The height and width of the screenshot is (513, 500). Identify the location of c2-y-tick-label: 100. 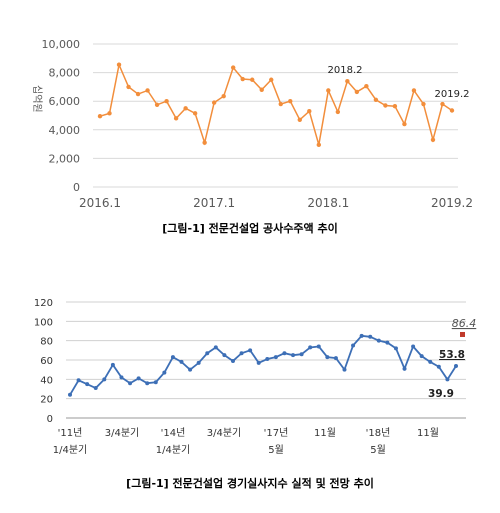
(43, 322).